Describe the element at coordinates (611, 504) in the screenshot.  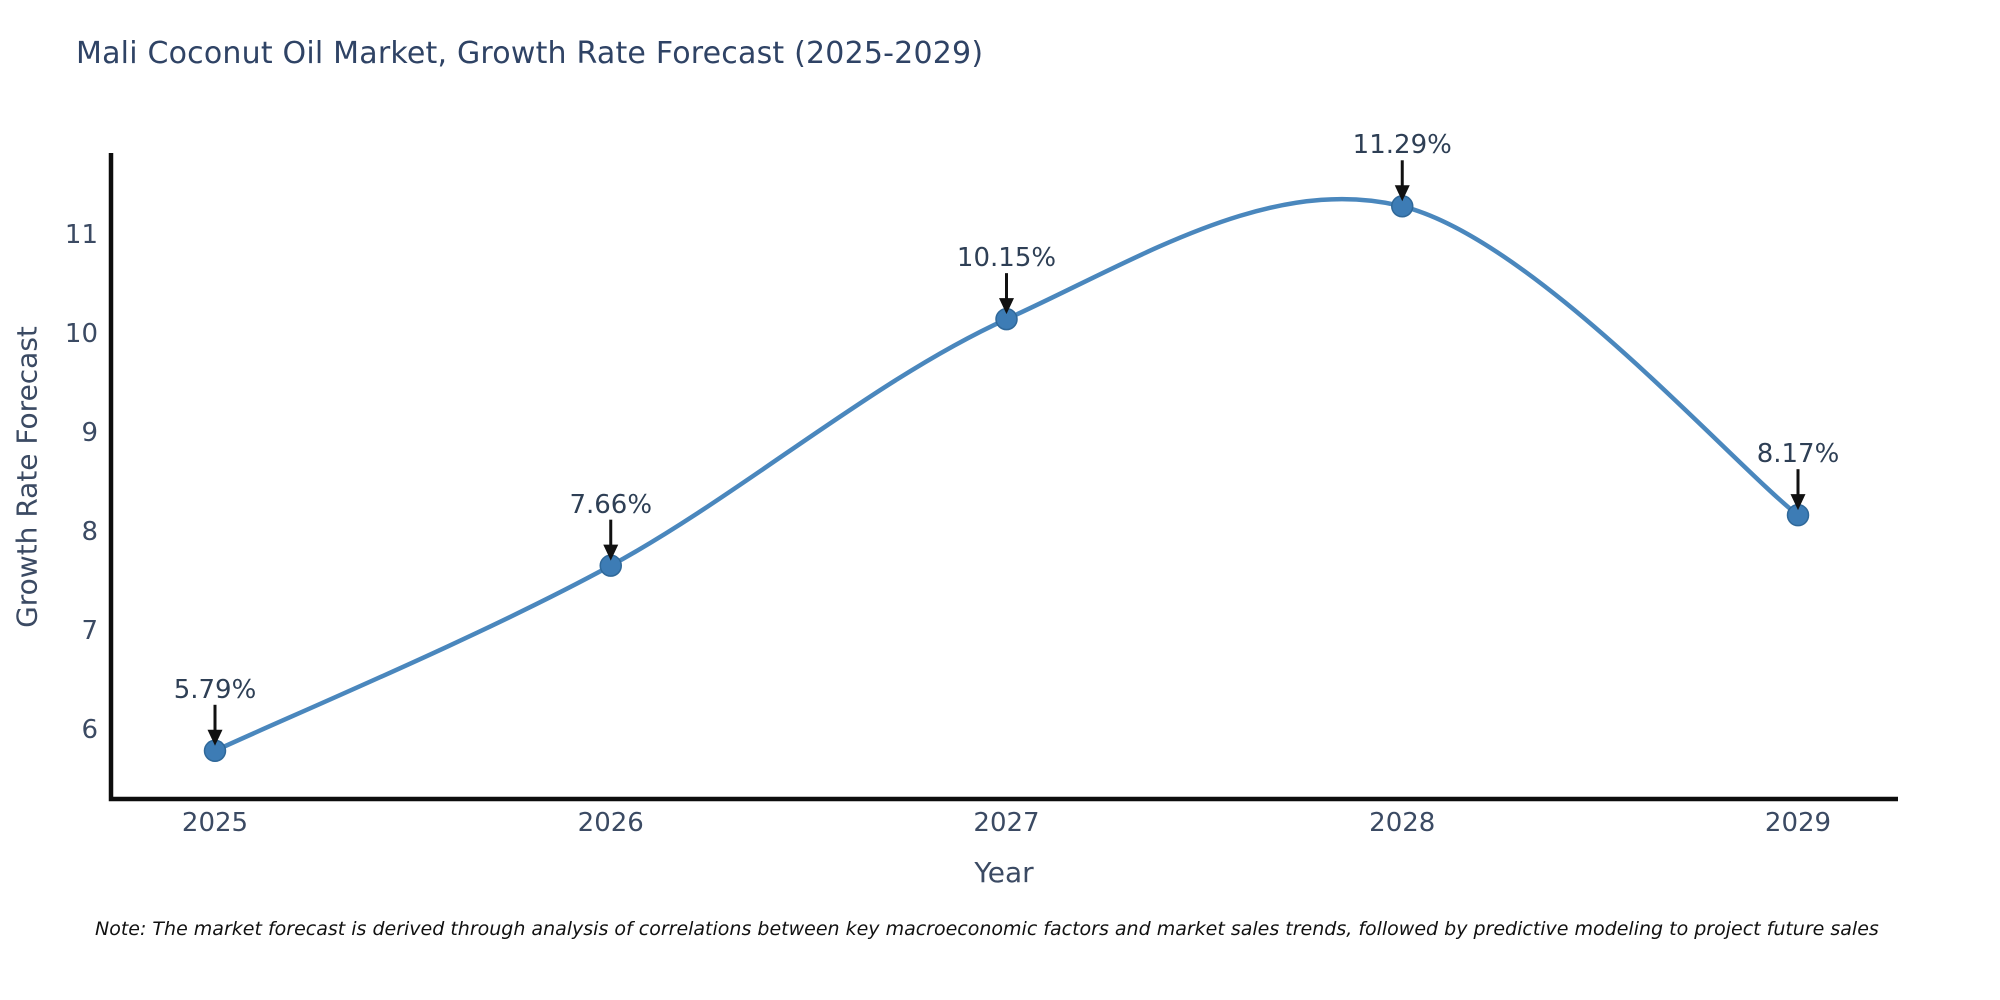
I see `point-annotation: 7.66%` at that location.